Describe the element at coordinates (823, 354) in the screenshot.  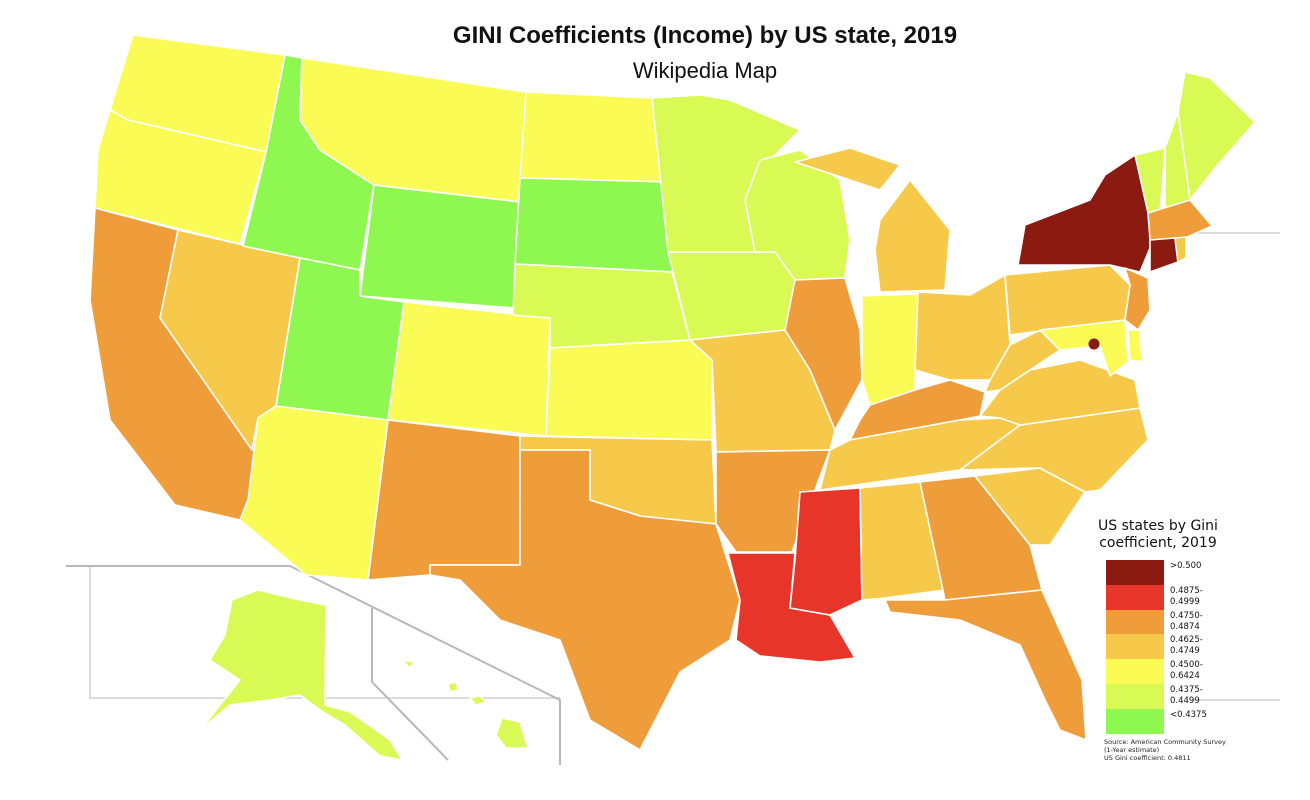
I see `state-IL` at that location.